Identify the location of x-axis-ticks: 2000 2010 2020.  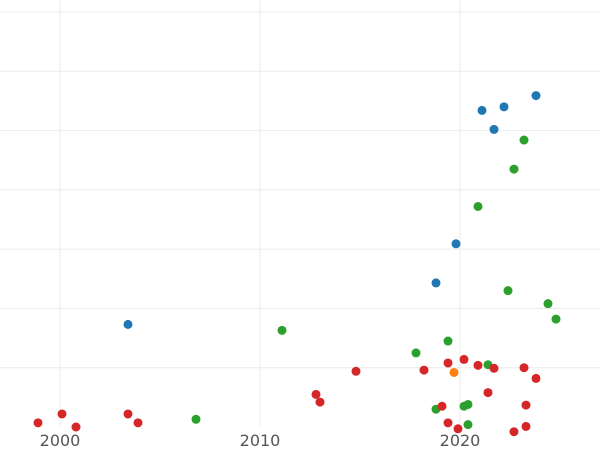
(260, 440).